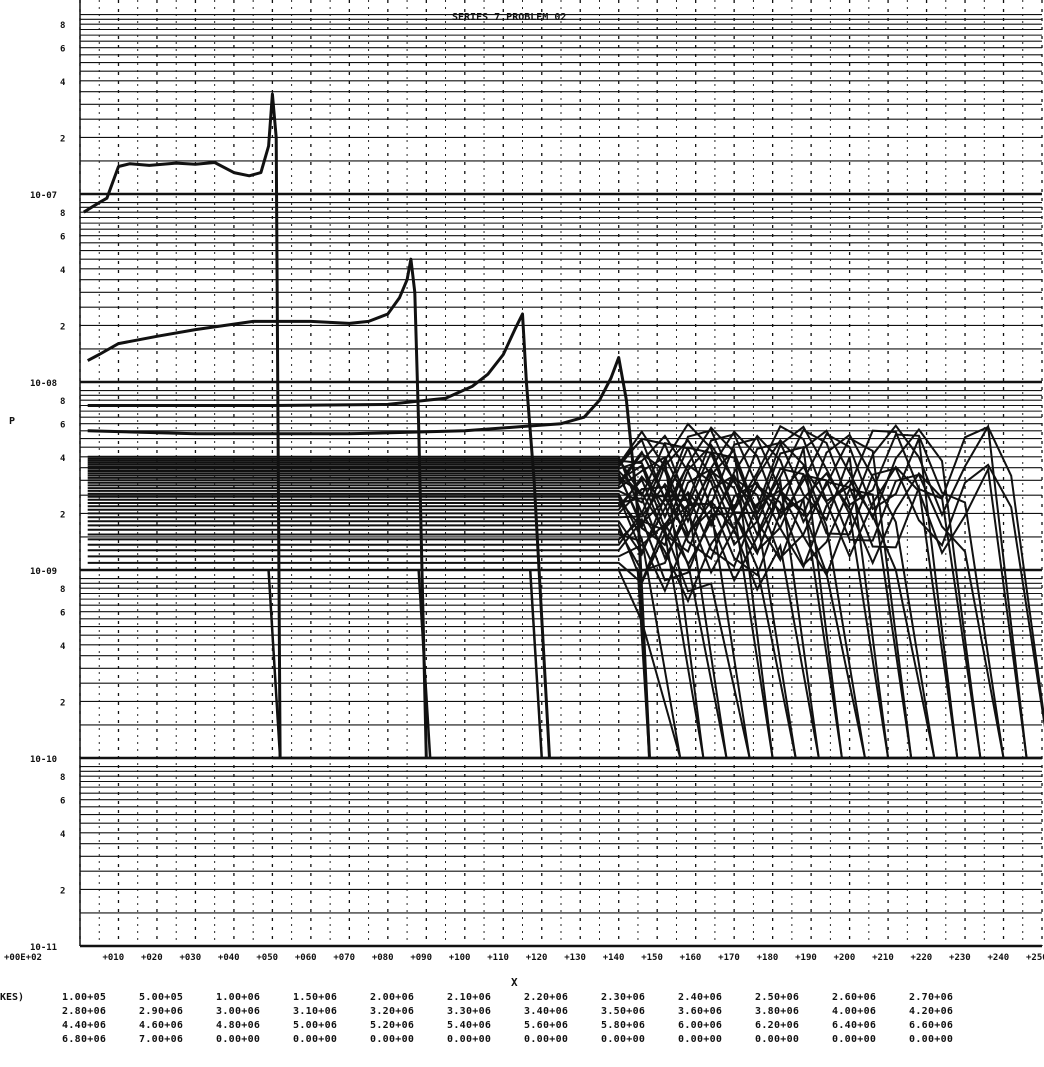 The width and height of the screenshot is (1044, 1067). What do you see at coordinates (421, 958) in the screenshot?
I see `x-tick-label: +090` at bounding box center [421, 958].